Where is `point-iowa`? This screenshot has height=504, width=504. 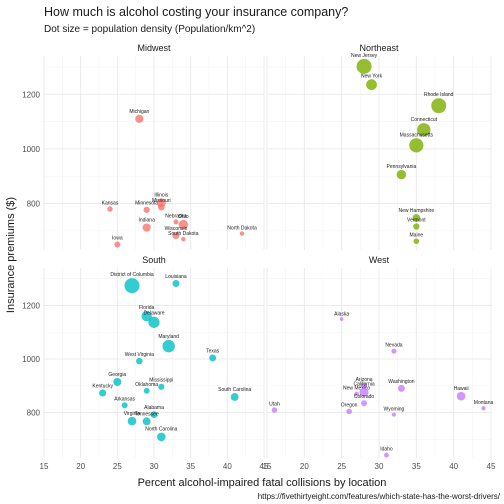
point-iowa is located at coordinates (117, 244).